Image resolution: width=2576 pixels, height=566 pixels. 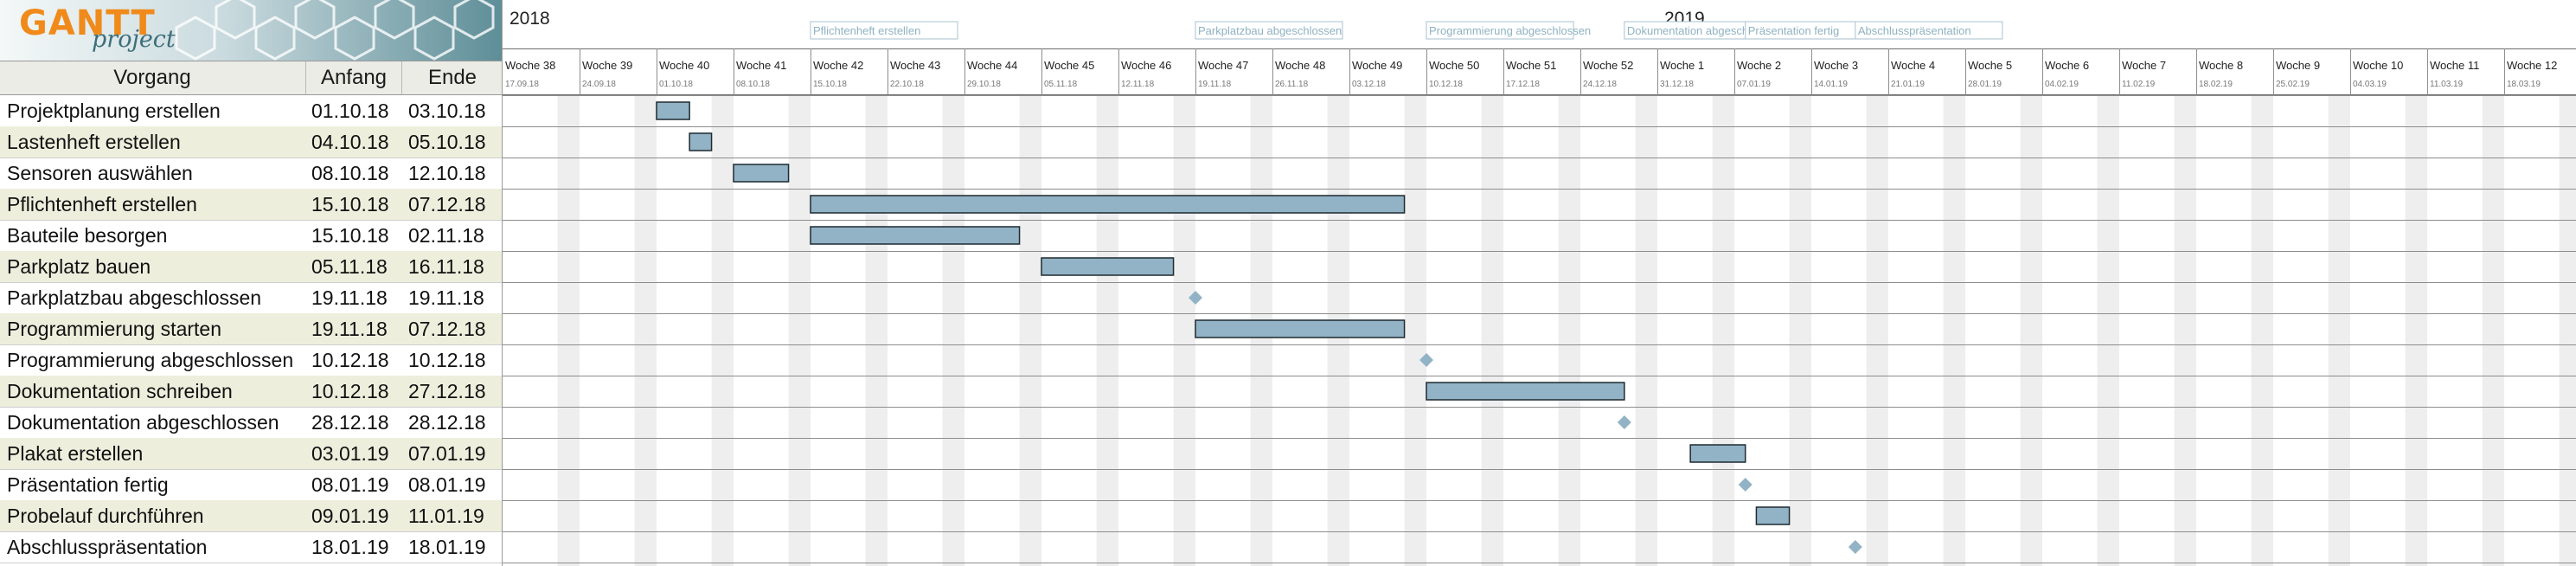 I want to click on task-start: 28.12.18, so click(x=350, y=422).